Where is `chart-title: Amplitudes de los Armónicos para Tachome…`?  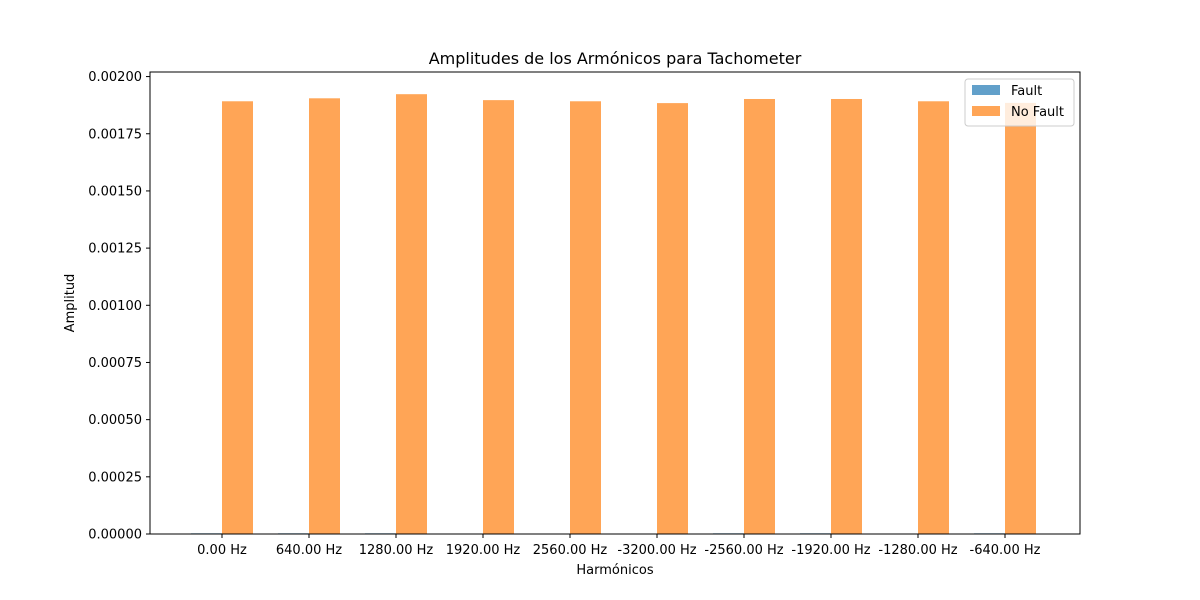
chart-title: Amplitudes de los Armónicos para Tachome… is located at coordinates (615, 58).